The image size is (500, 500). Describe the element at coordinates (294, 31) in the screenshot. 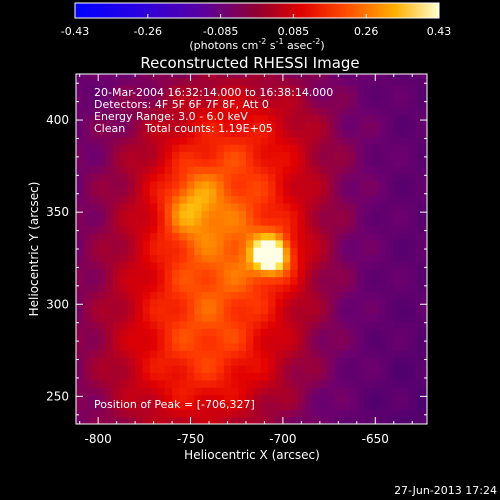

I see `colorbar-tick-label: 0.085` at that location.